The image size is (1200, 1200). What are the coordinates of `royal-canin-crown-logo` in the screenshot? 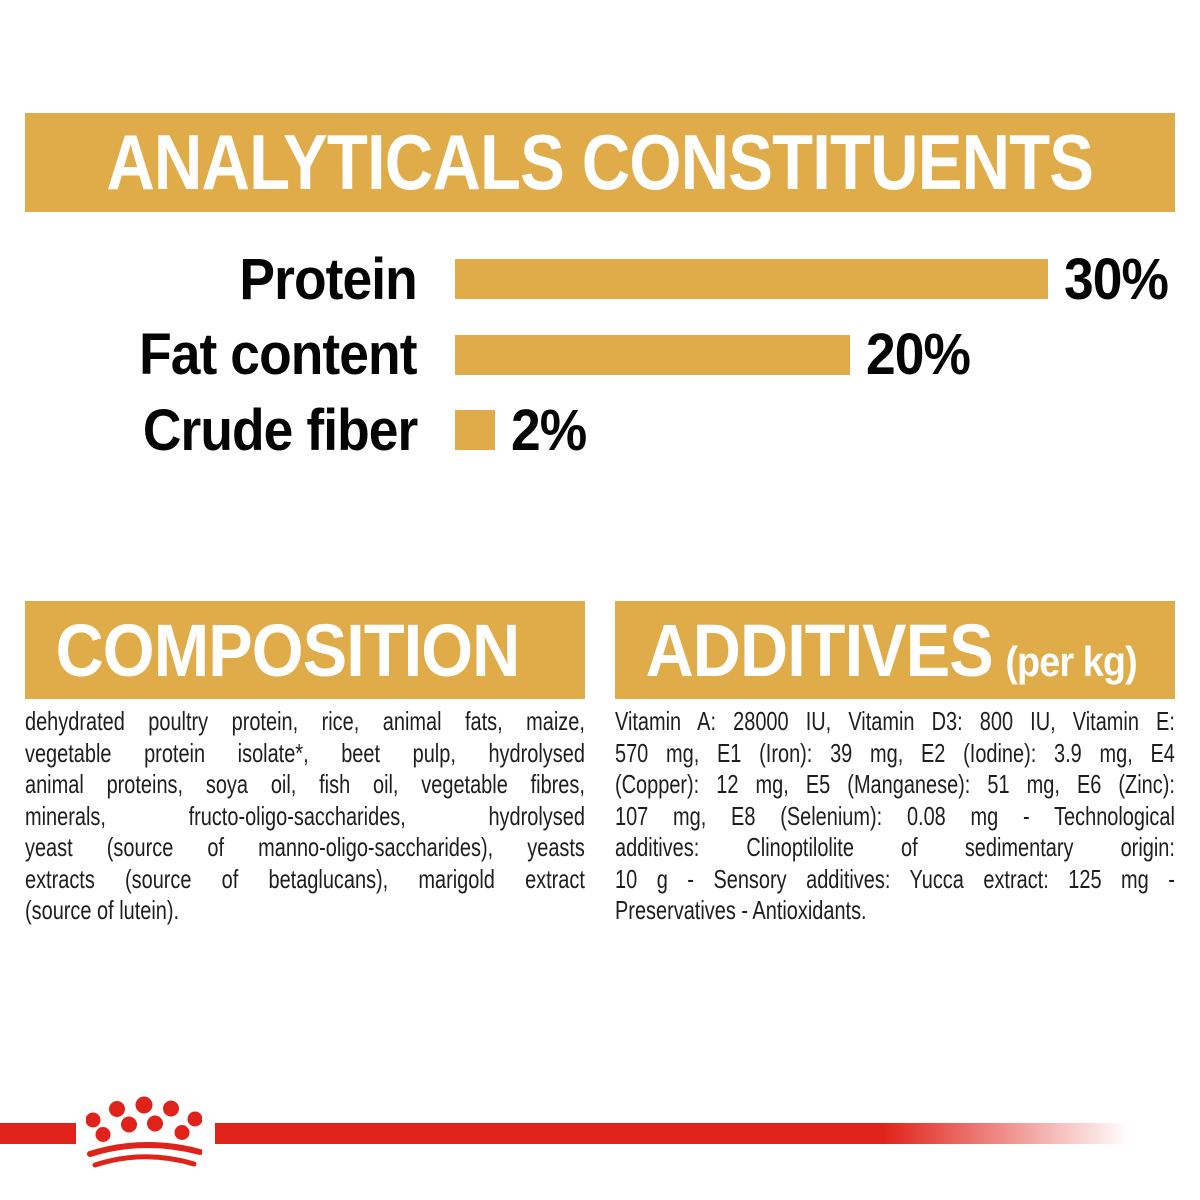 It's located at (144, 1132).